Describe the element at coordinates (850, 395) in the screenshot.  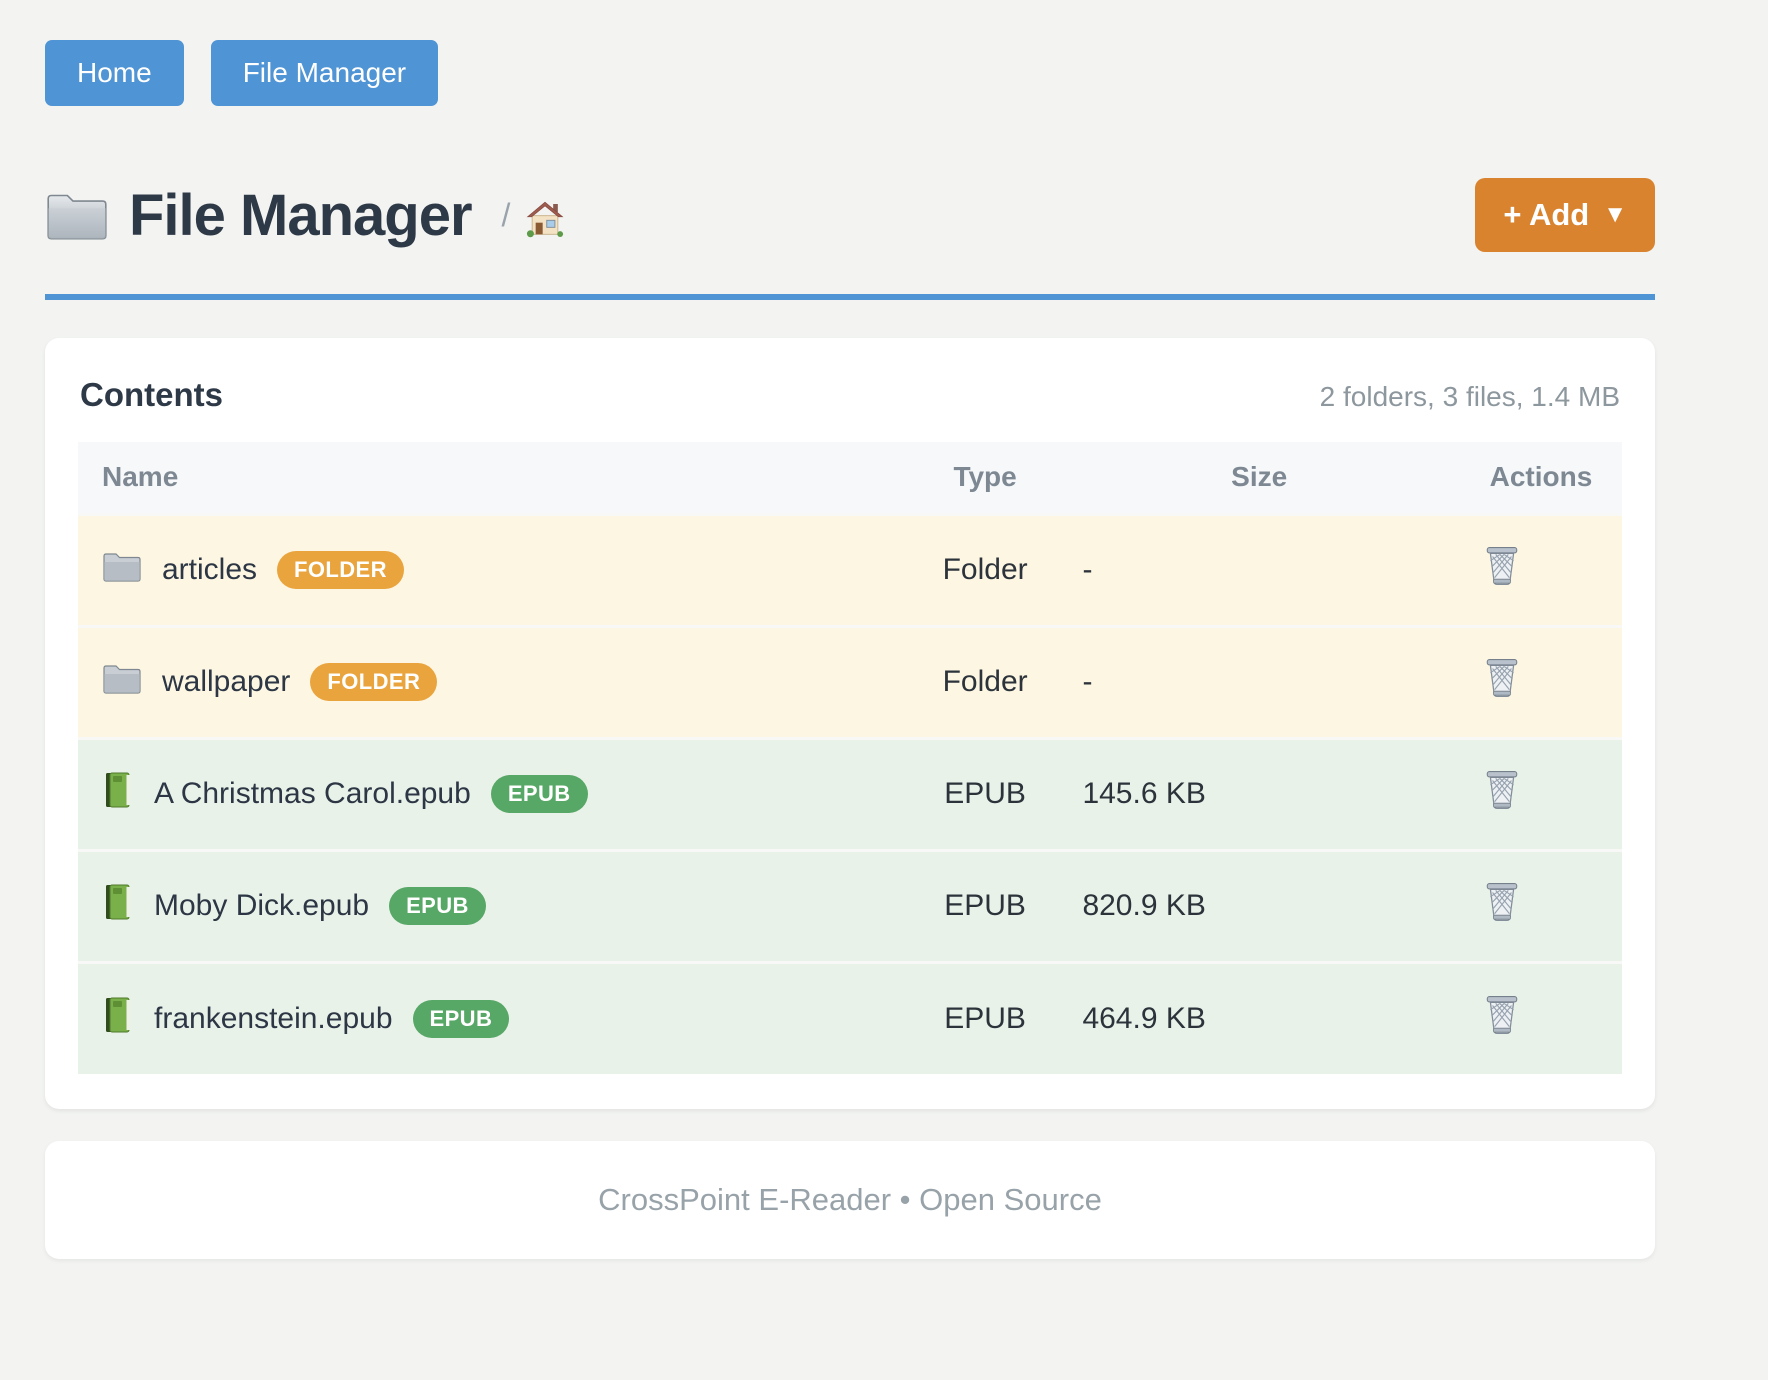
I see `contents-card-header: Contents 2 folders, 3 files, 1.4 MB` at that location.